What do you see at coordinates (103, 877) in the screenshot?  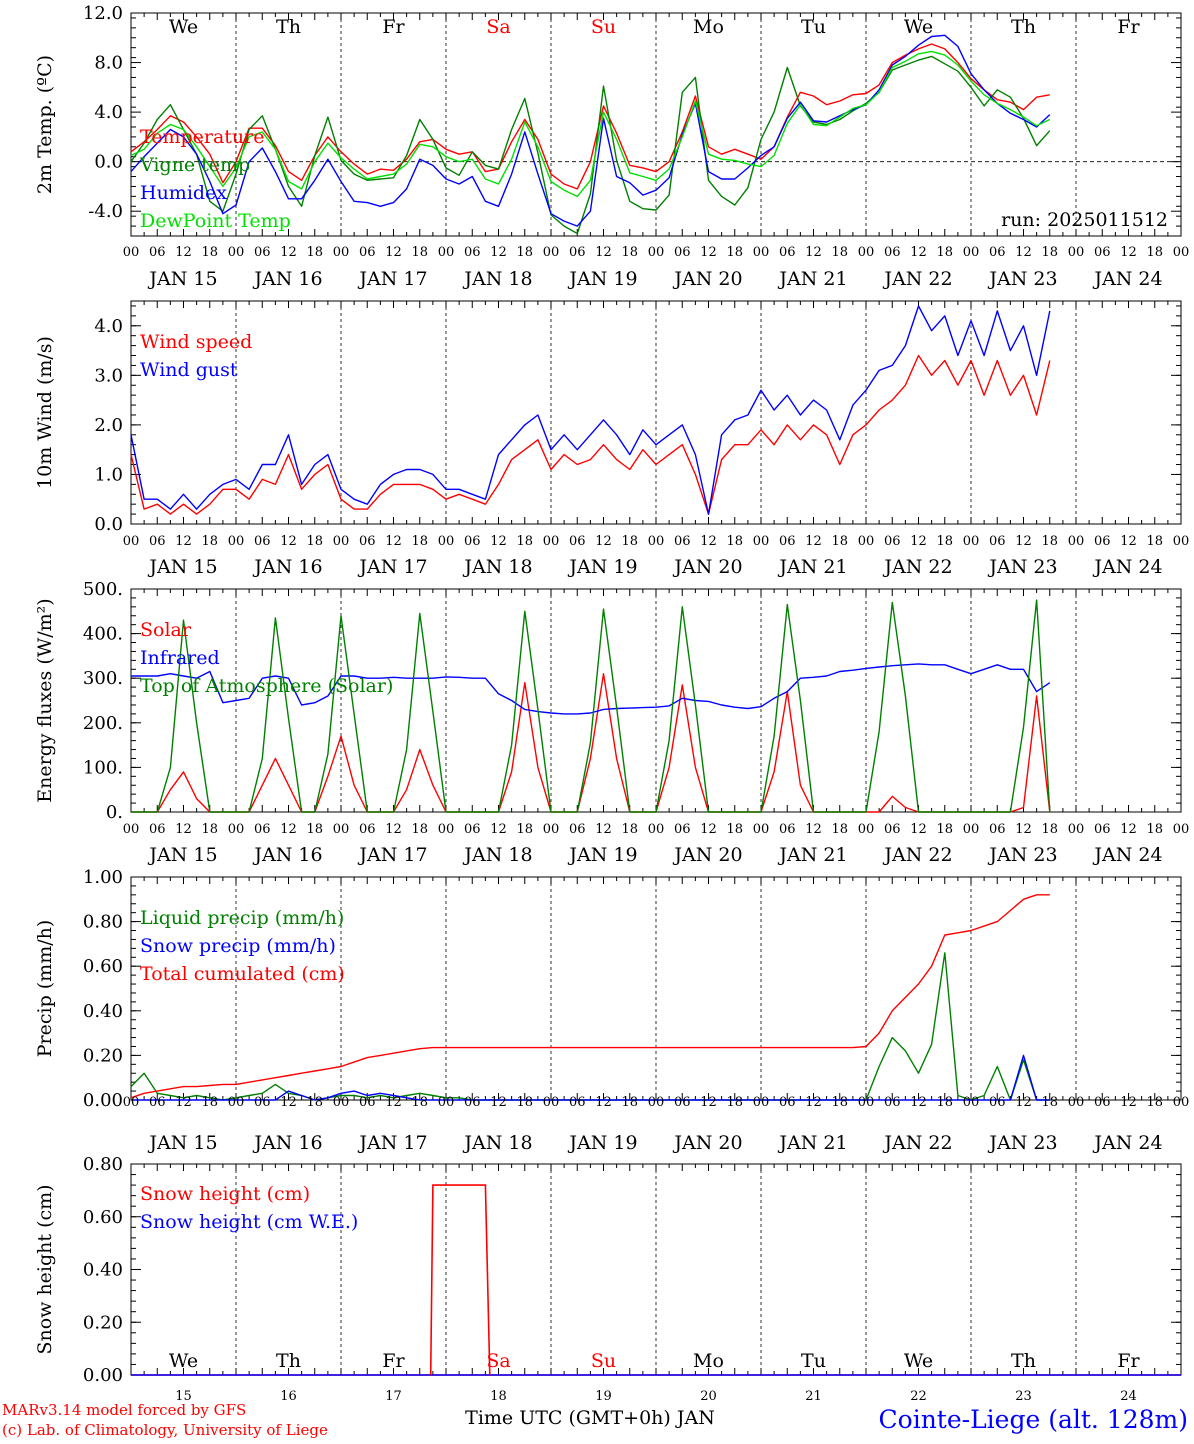 I see `y-tick-label: 1.00` at bounding box center [103, 877].